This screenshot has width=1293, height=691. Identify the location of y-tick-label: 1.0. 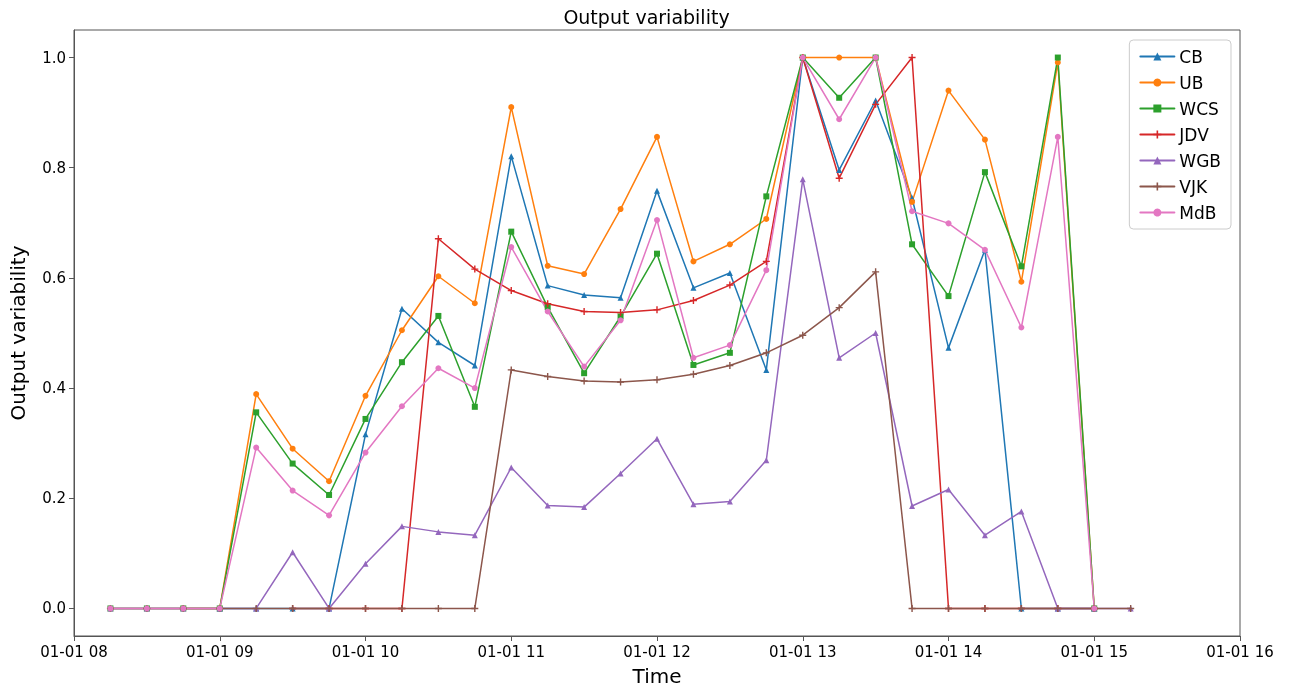
(54, 57).